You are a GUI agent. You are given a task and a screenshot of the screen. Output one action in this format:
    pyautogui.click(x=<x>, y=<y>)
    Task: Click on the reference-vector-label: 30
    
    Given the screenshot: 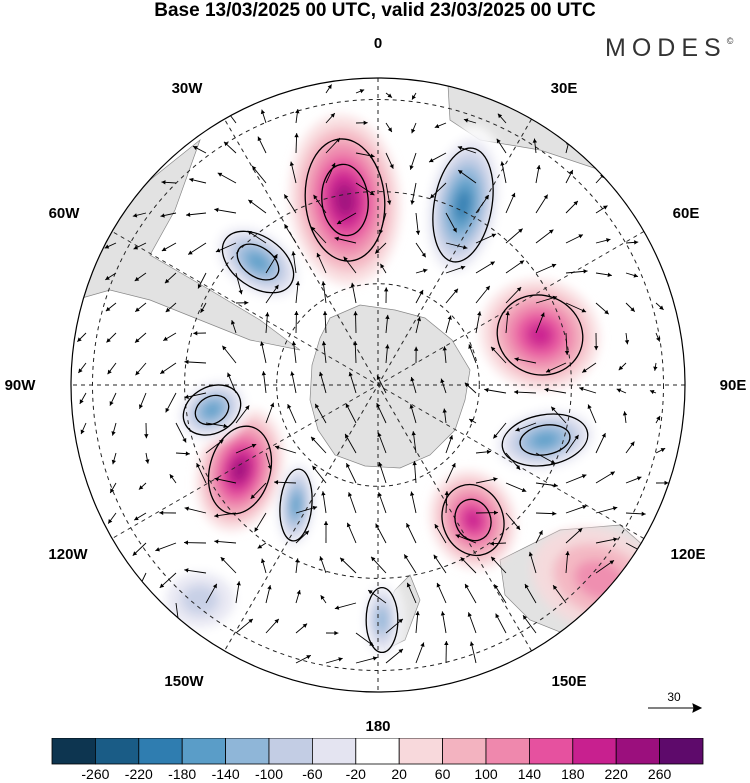 What is the action you would take?
    pyautogui.click(x=674, y=697)
    